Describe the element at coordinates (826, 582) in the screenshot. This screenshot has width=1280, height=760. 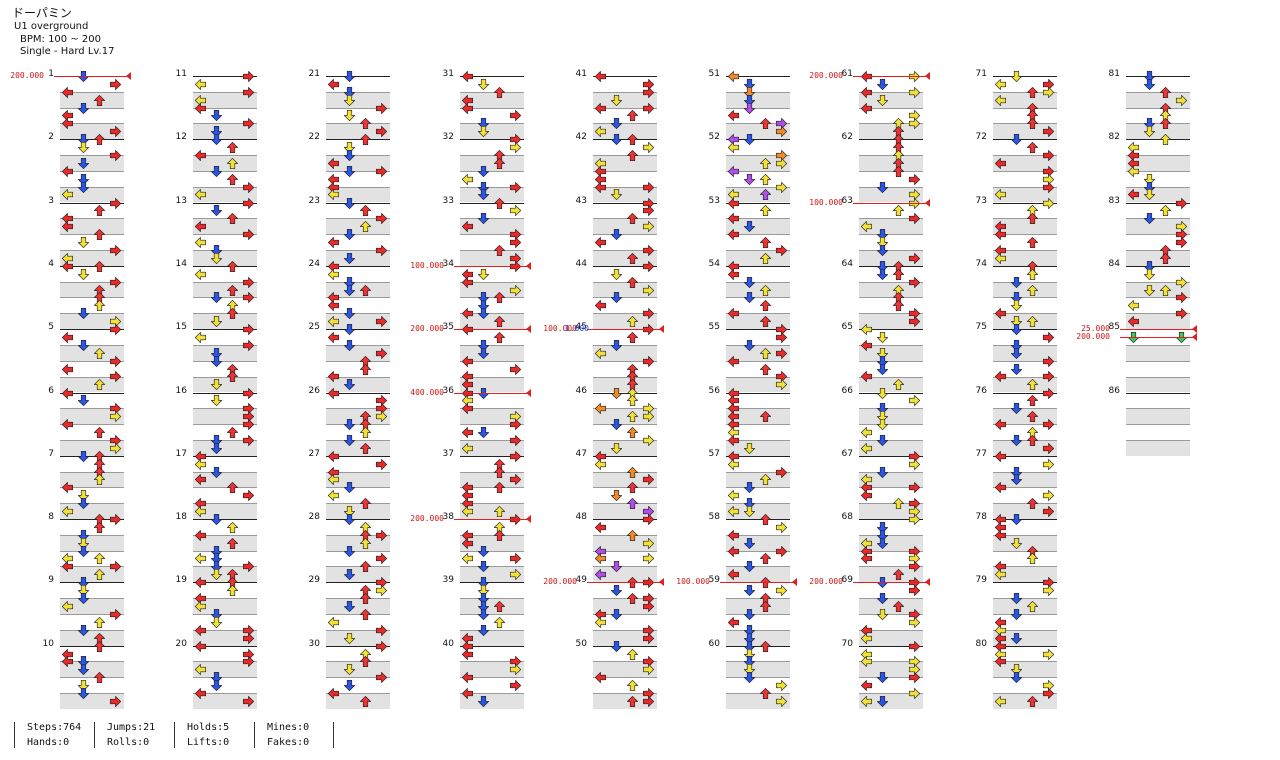
I see `bpm-change-label: 200.000` at that location.